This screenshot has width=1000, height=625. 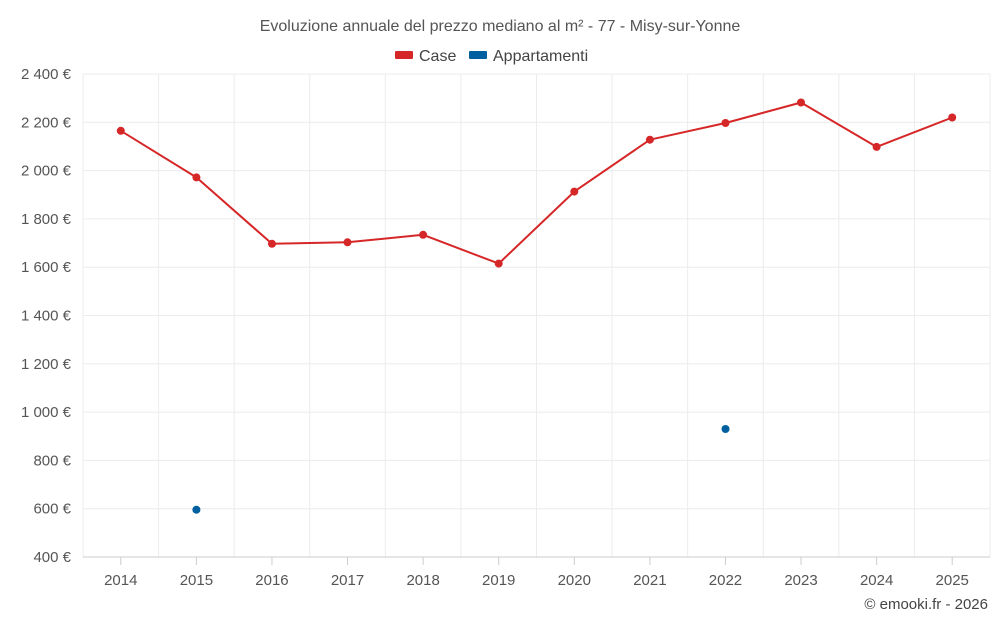 What do you see at coordinates (926, 604) in the screenshot?
I see `credit-text: © emooki.fr - 2026` at bounding box center [926, 604].